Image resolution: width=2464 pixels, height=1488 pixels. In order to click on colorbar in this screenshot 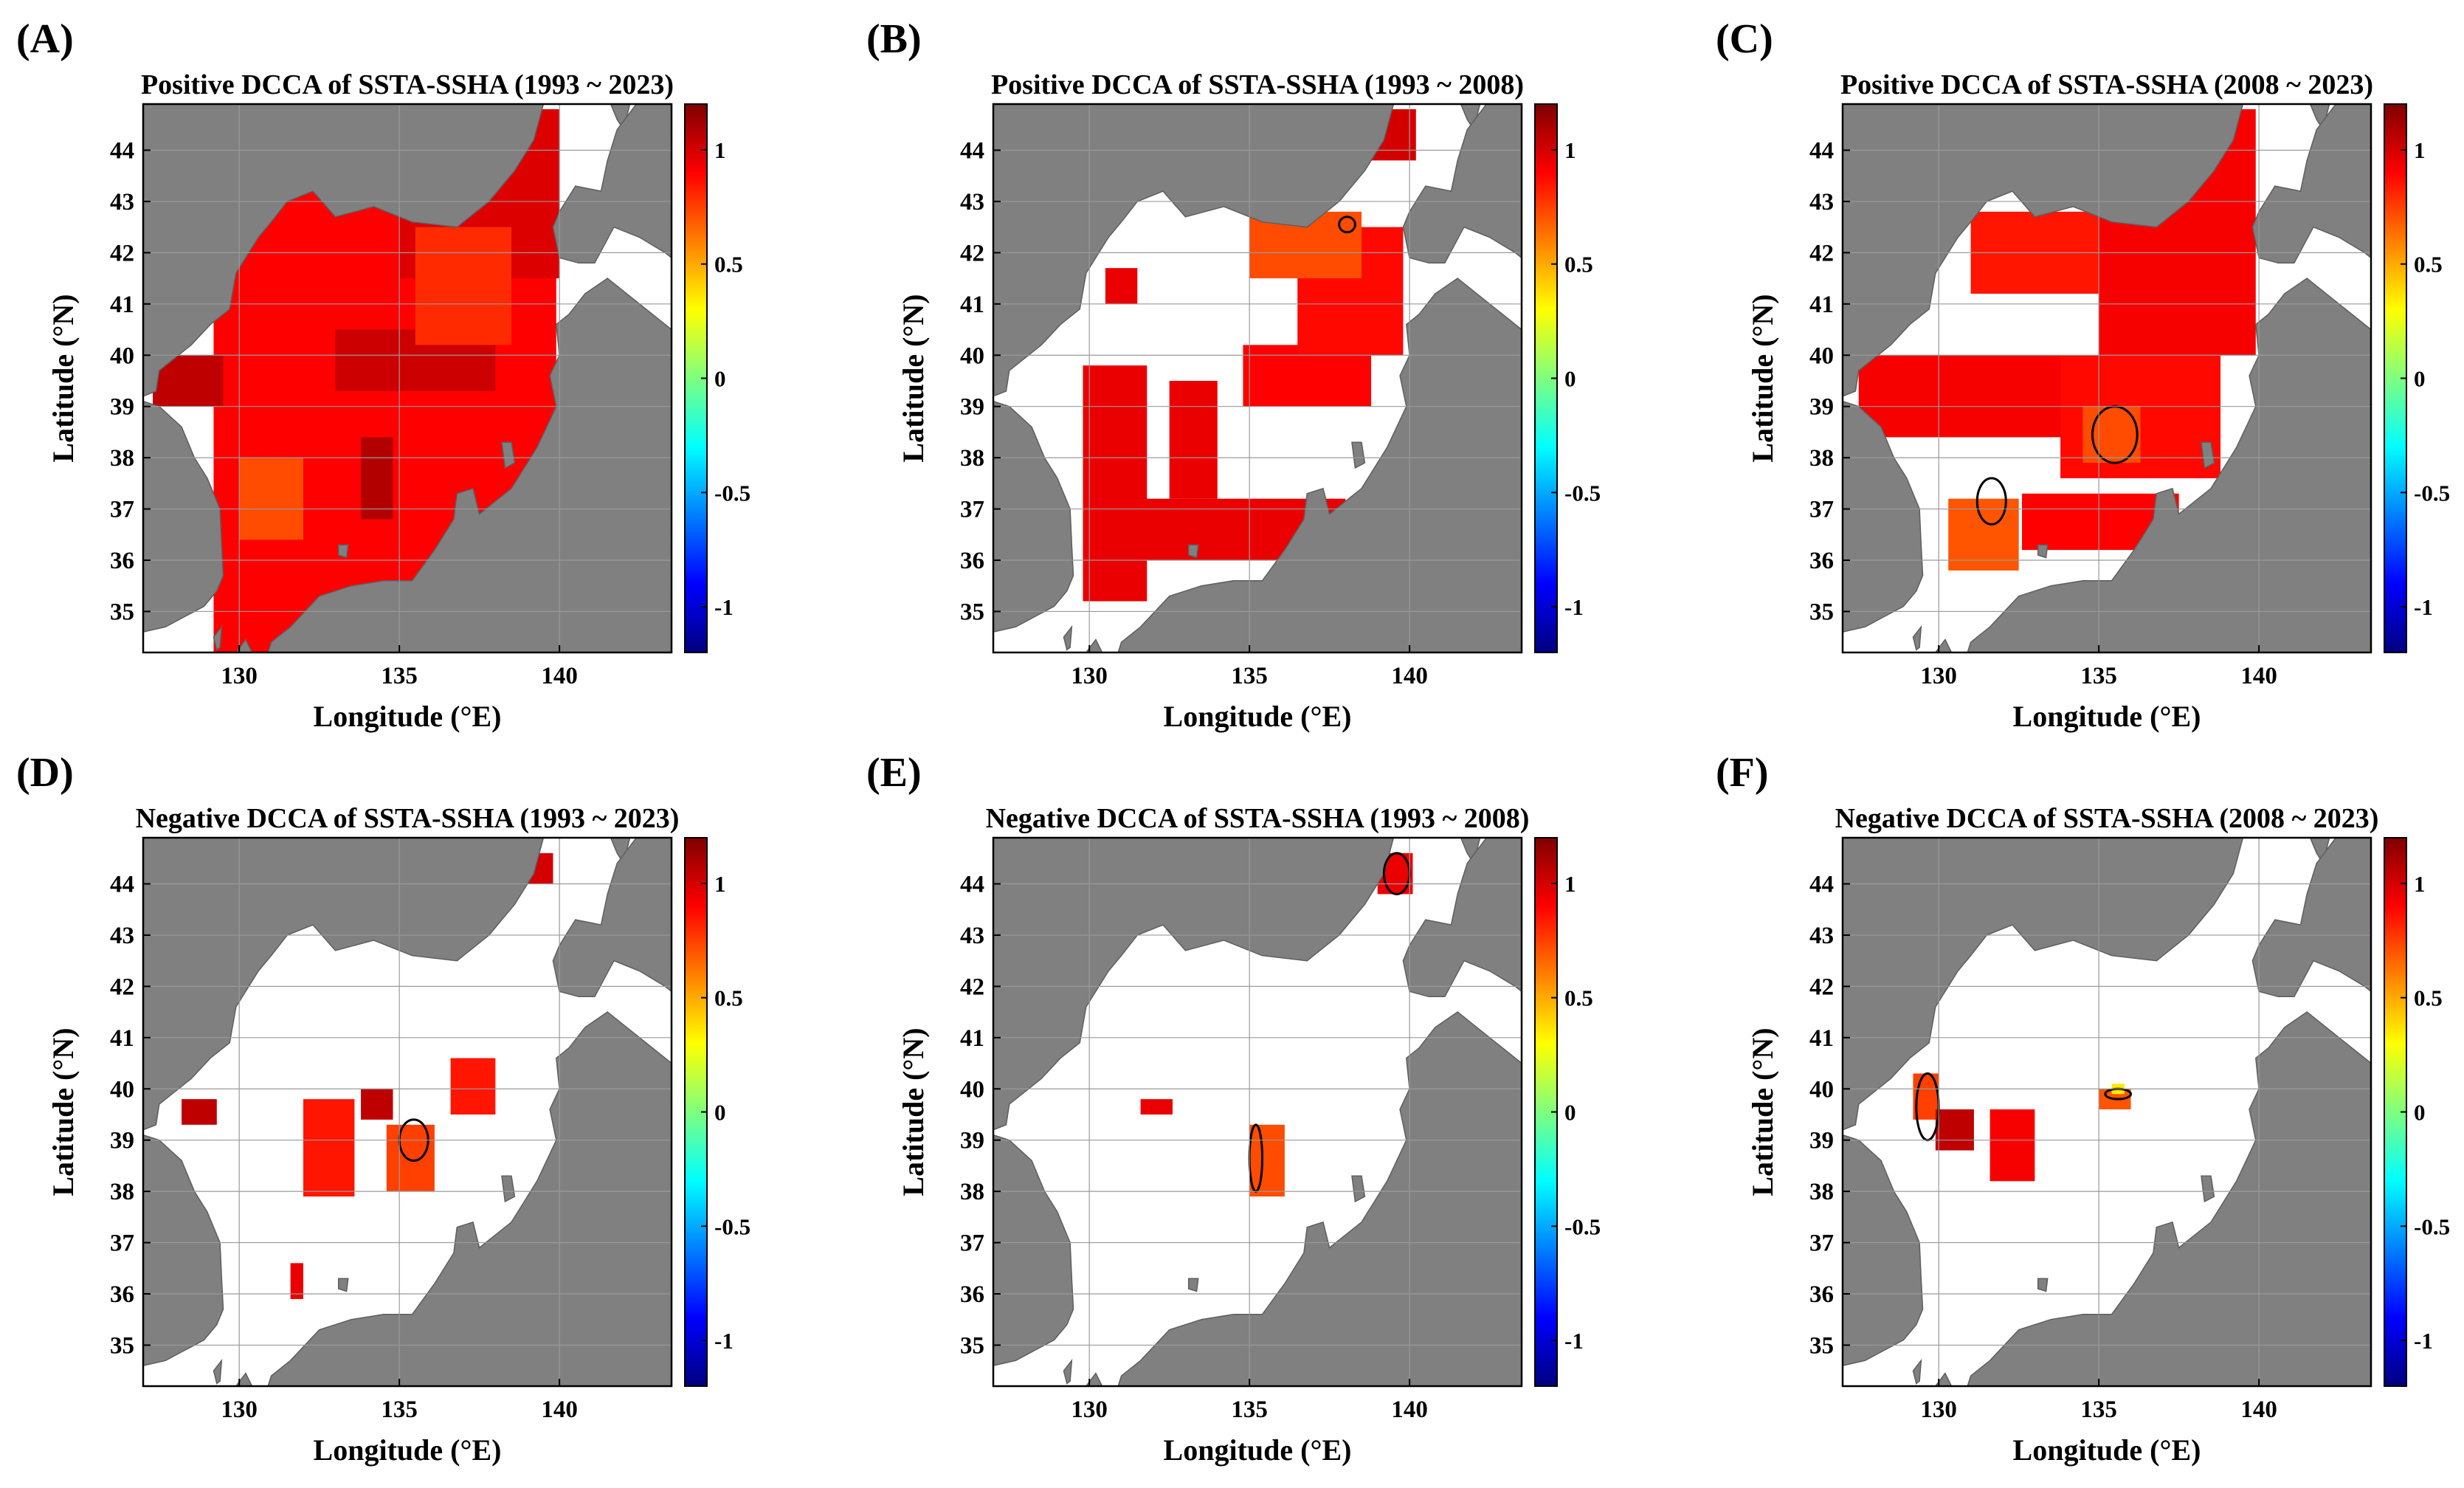, I will do `click(2395, 1112)`.